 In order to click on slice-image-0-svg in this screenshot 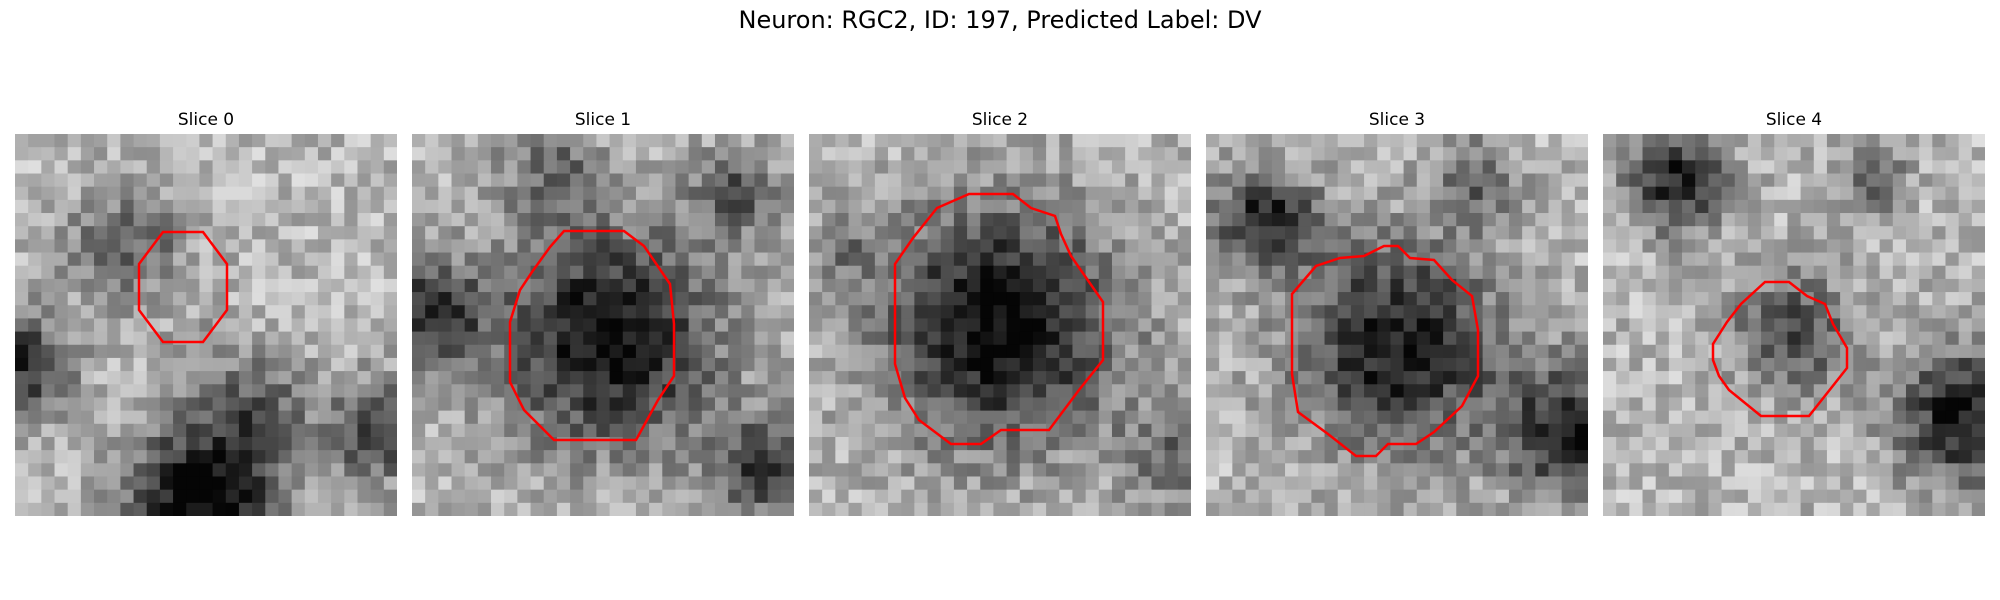, I will do `click(206, 325)`.